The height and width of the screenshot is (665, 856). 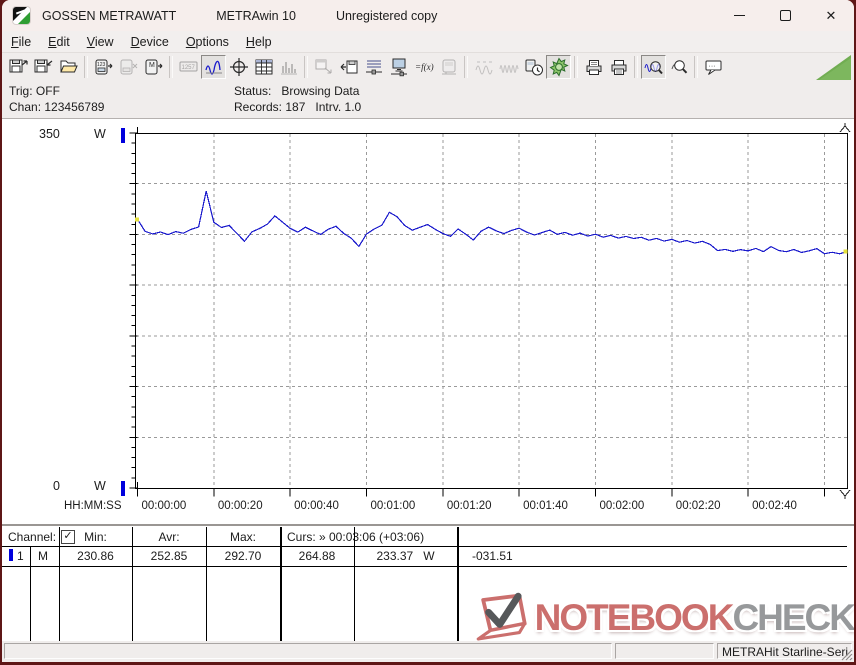 What do you see at coordinates (258, 41) in the screenshot?
I see `menu-help: Help` at bounding box center [258, 41].